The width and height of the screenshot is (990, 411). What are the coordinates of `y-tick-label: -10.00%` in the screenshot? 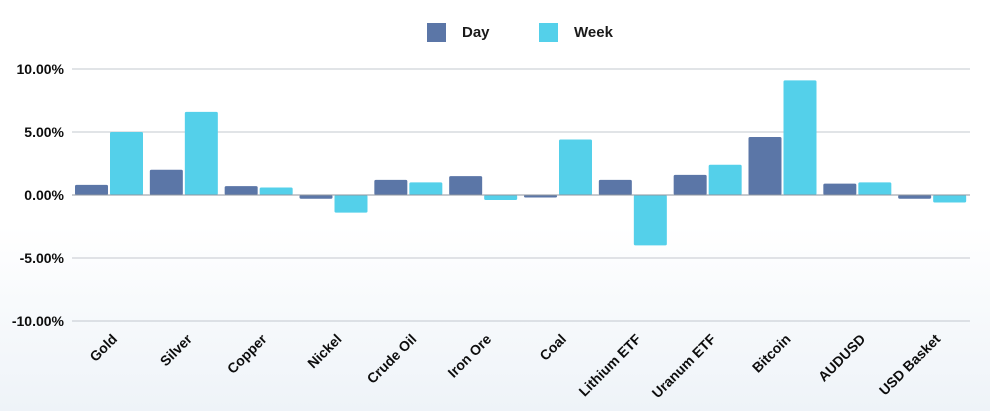 It's located at (38, 321).